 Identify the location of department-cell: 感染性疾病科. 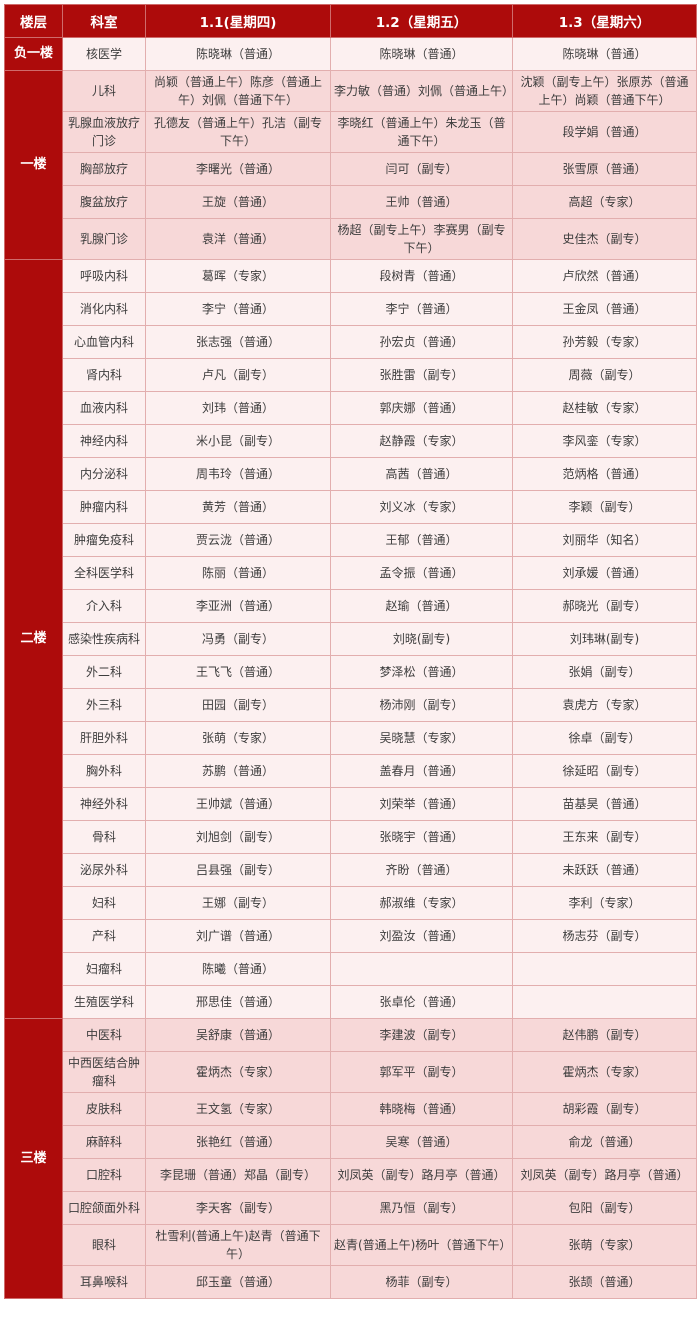
(104, 639).